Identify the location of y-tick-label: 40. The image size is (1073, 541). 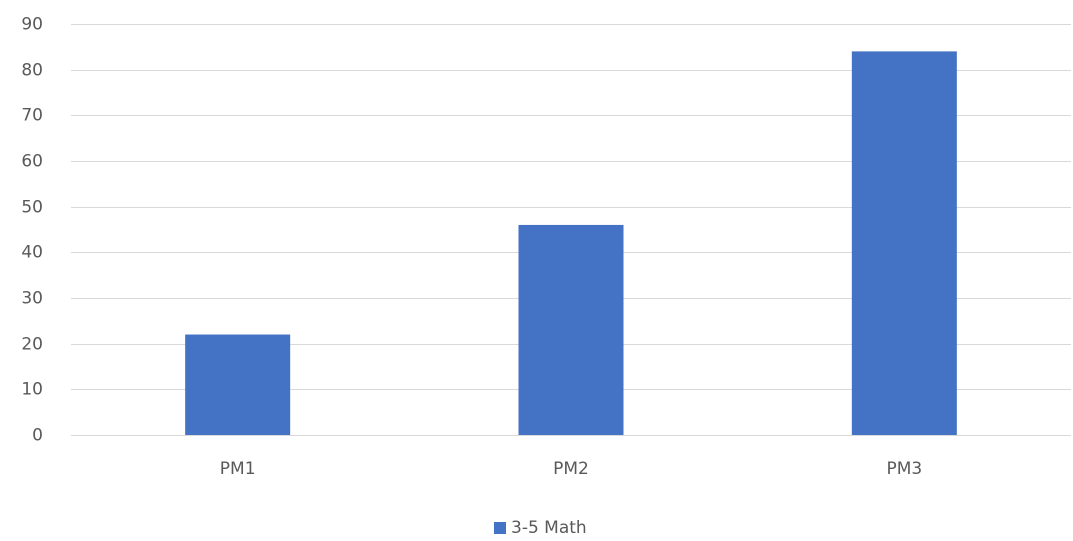
(32, 253).